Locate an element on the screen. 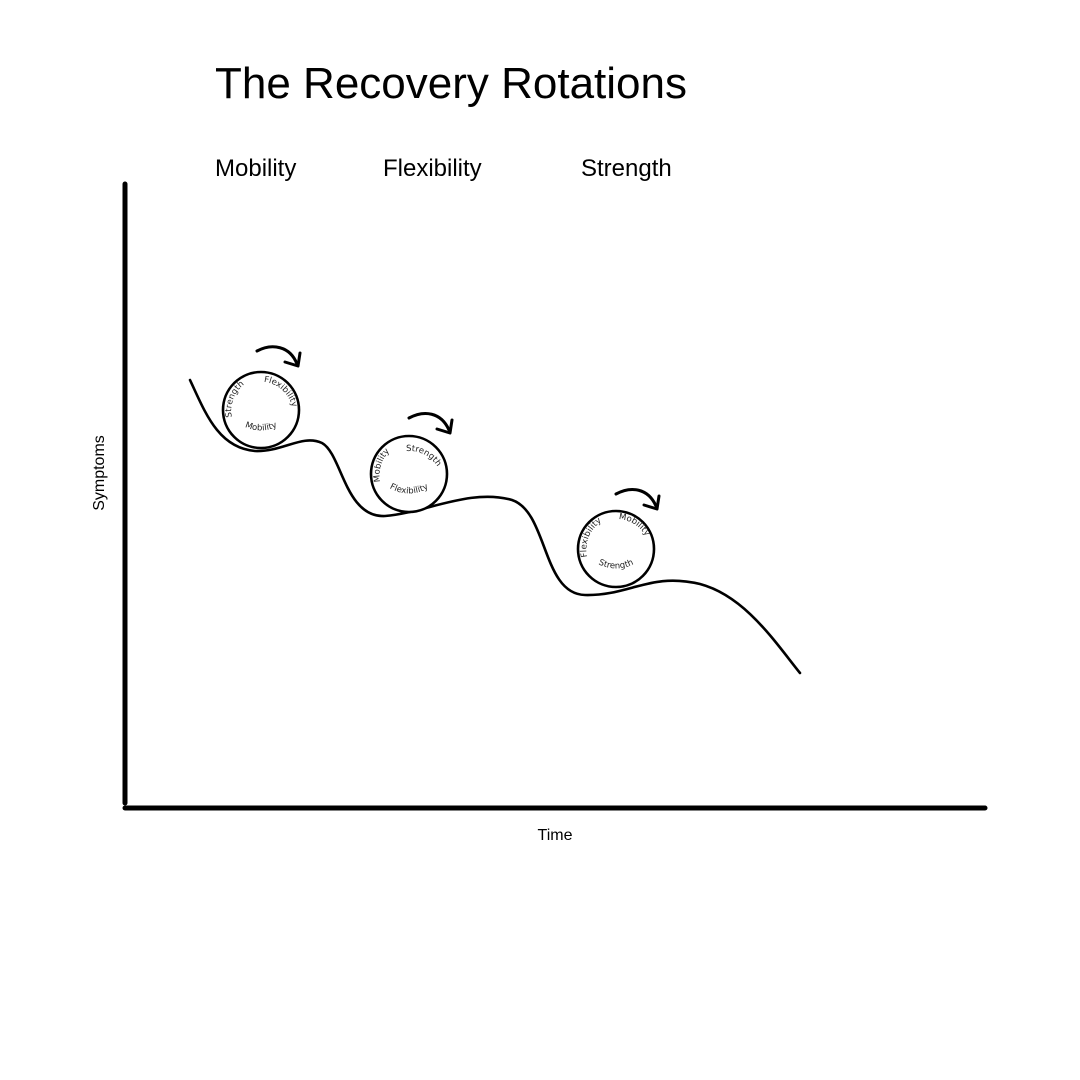 The image size is (1080, 1080). x-axis-label: Time is located at coordinates (555, 835).